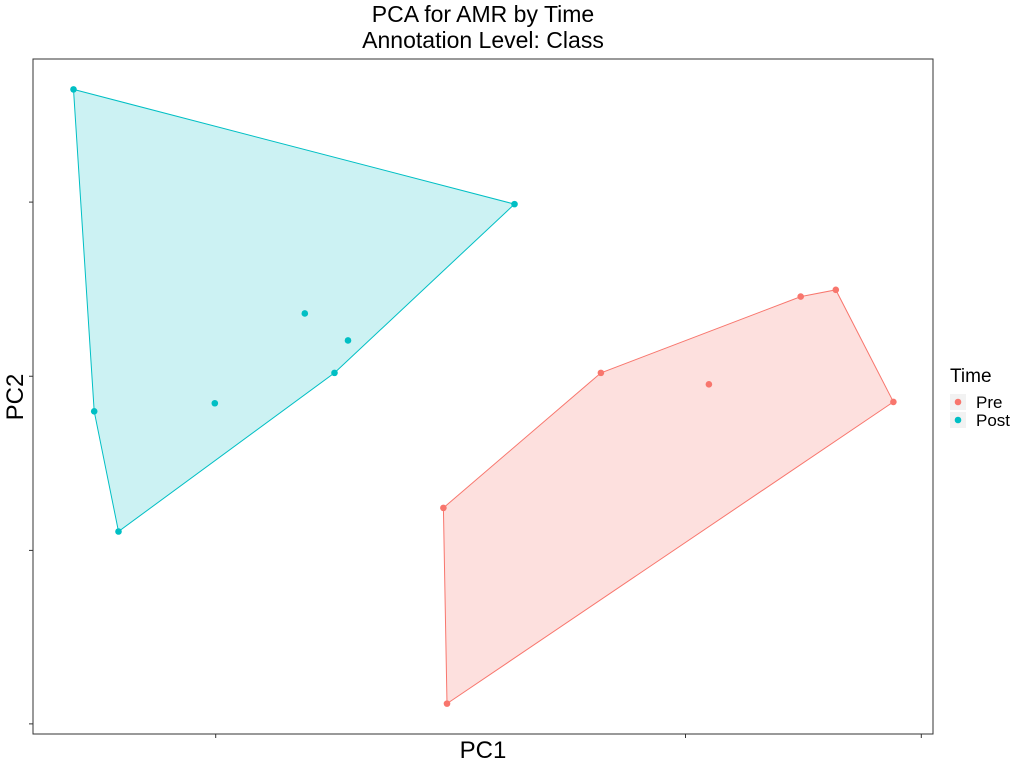 Image resolution: width=1024 pixels, height=768 pixels. Describe the element at coordinates (958, 402) in the screenshot. I see `legend-key-pre` at that location.